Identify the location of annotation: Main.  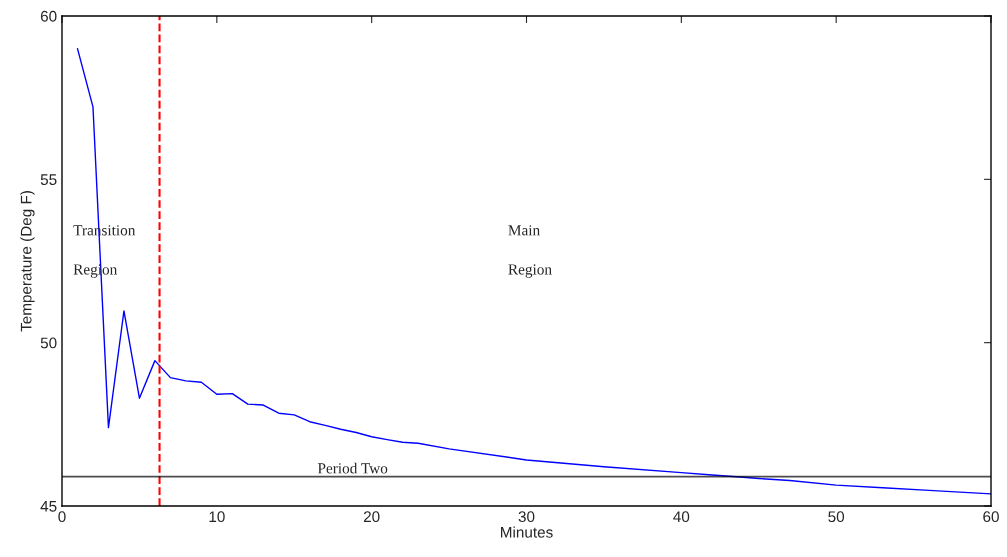
(524, 230).